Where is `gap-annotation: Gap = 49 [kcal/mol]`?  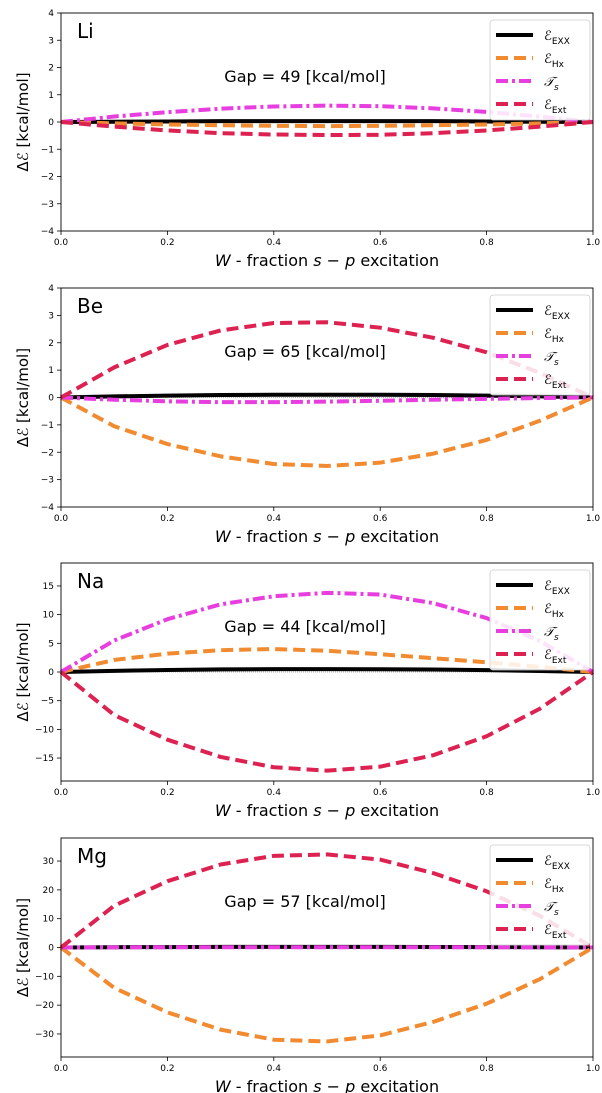 gap-annotation: Gap = 49 [kcal/mol] is located at coordinates (304, 76).